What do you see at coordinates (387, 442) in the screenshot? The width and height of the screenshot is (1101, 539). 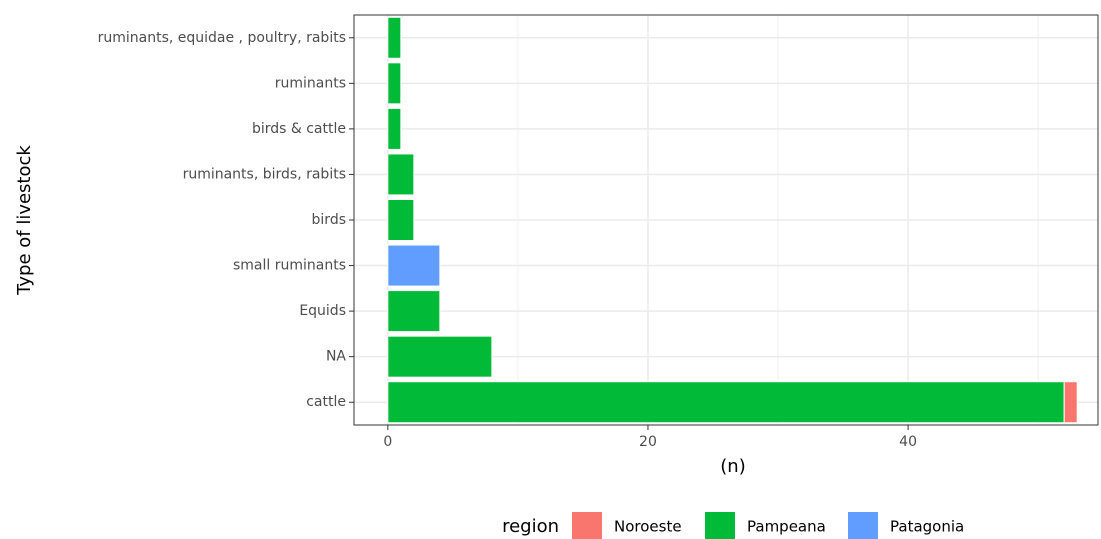 I see `x-tick-label: 0` at bounding box center [387, 442].